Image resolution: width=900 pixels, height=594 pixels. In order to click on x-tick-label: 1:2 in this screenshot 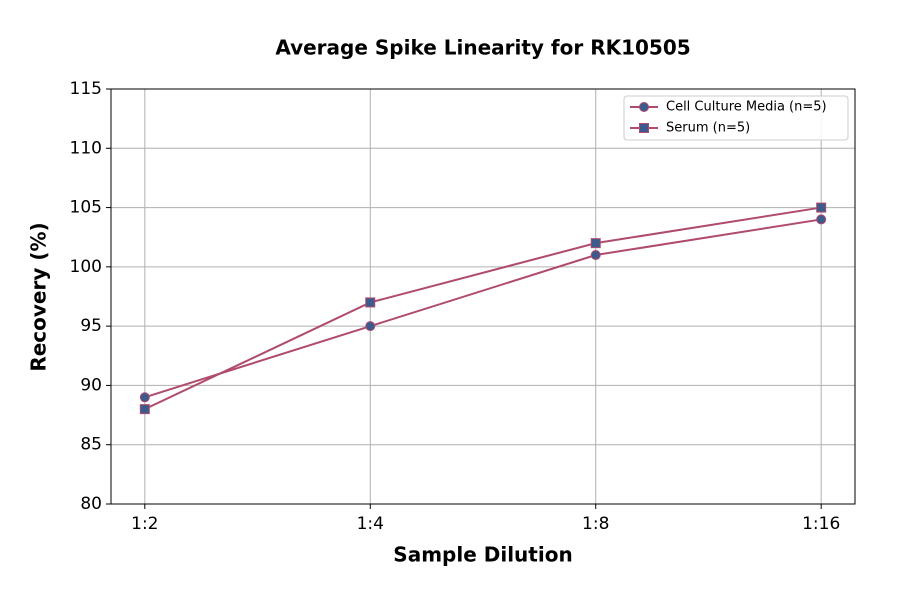, I will do `click(144, 524)`.